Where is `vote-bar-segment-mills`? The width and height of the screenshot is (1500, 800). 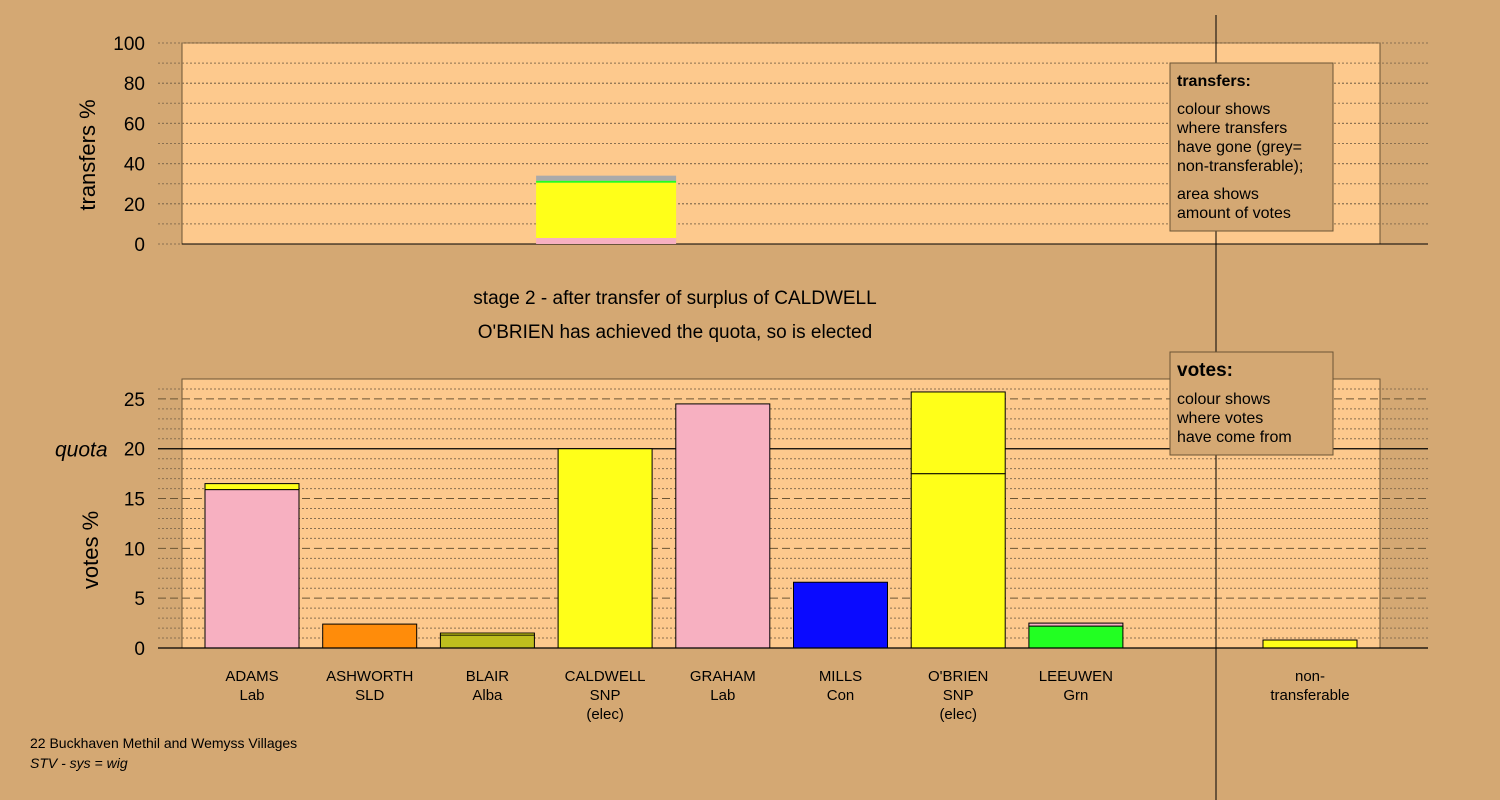
vote-bar-segment-mills is located at coordinates (840, 615).